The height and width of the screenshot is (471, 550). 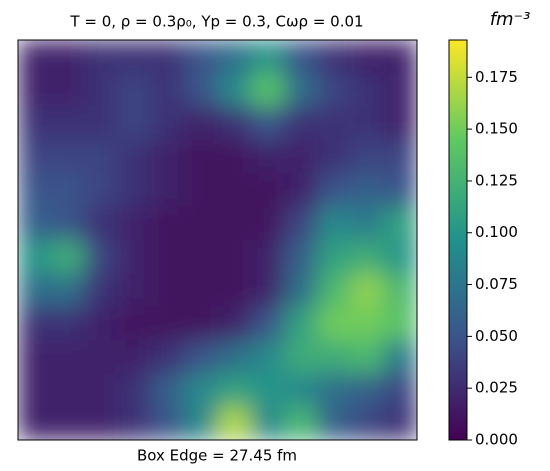 I want to click on colorbar-tick-label: 0.050, so click(x=496, y=336).